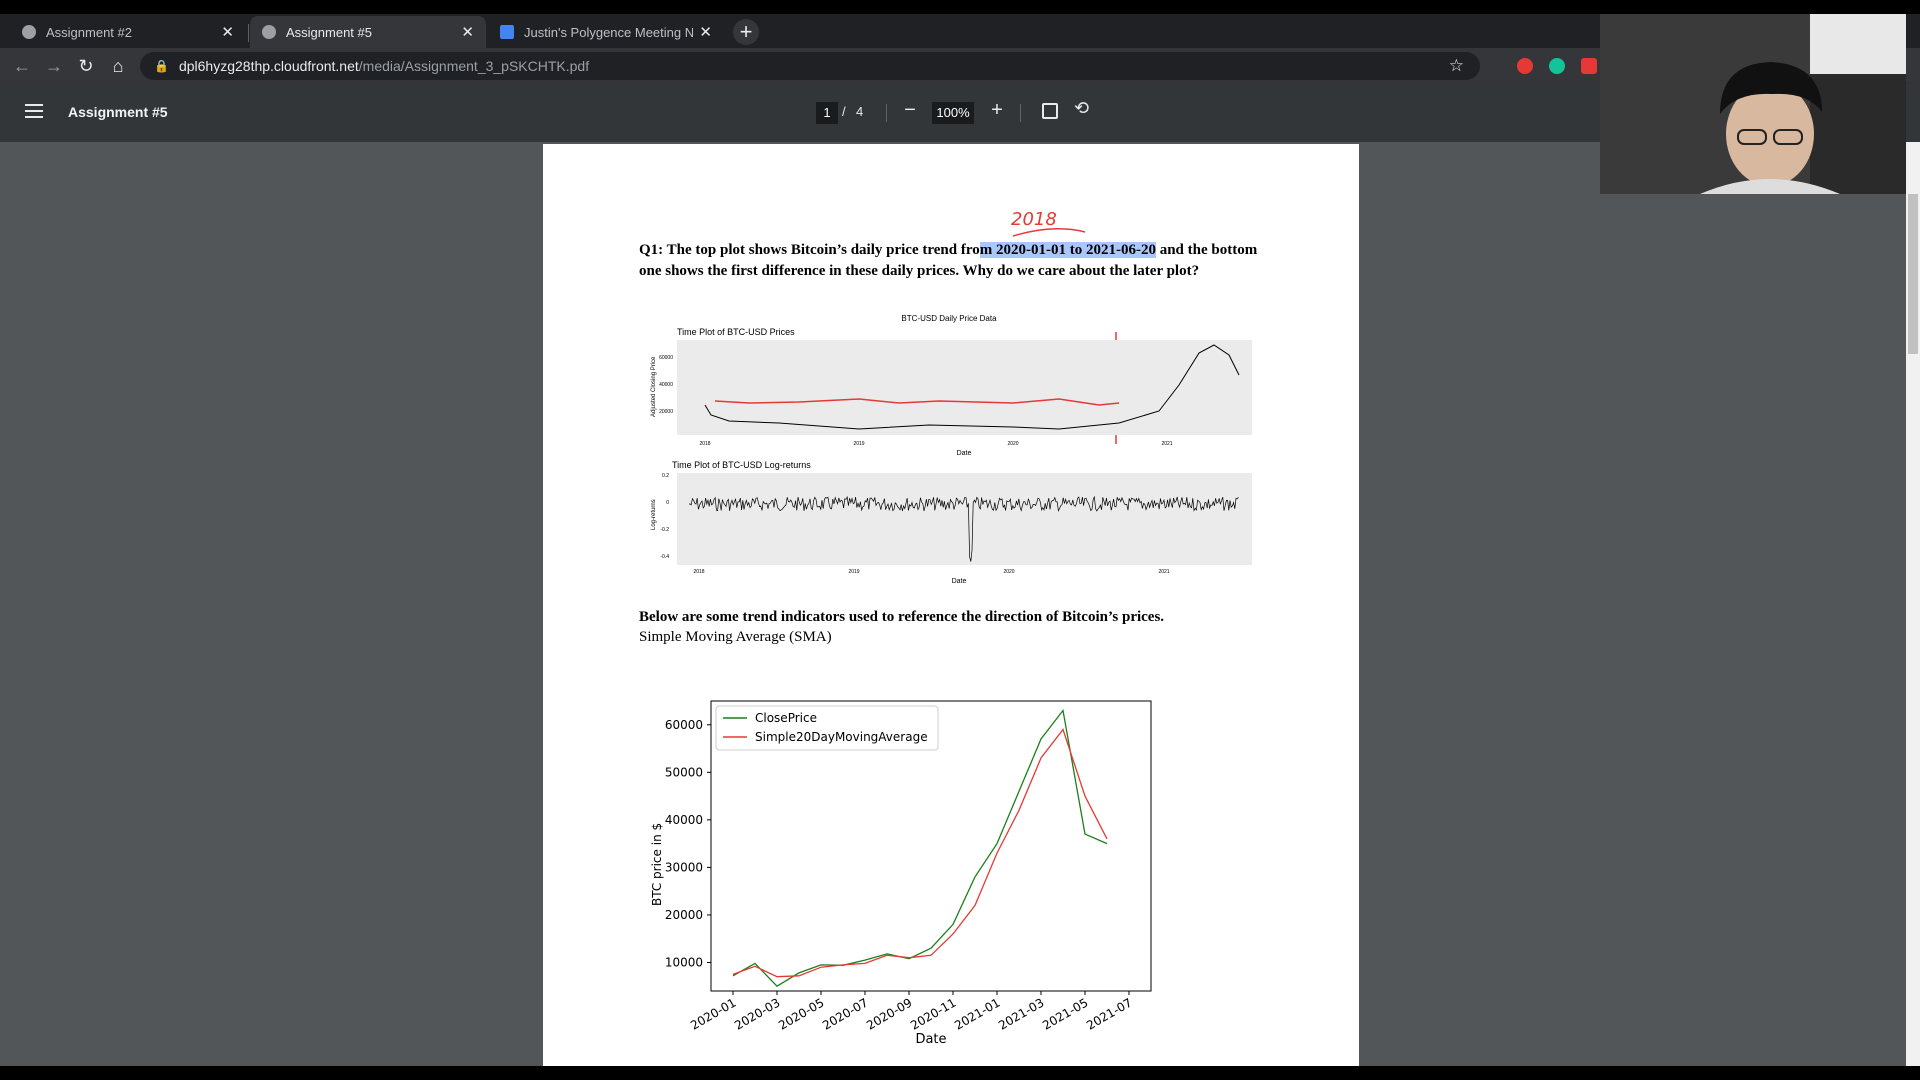 This screenshot has height=1080, width=1920. What do you see at coordinates (654, 514) in the screenshot?
I see `returns-ylabel: Log-returns` at bounding box center [654, 514].